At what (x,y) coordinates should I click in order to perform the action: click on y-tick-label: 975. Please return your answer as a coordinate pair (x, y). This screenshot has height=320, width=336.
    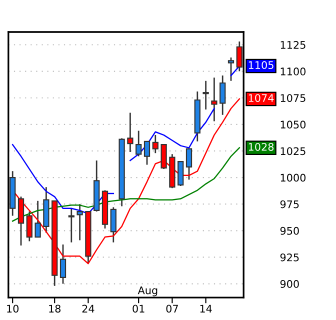
    Looking at the image, I should click on (289, 204).